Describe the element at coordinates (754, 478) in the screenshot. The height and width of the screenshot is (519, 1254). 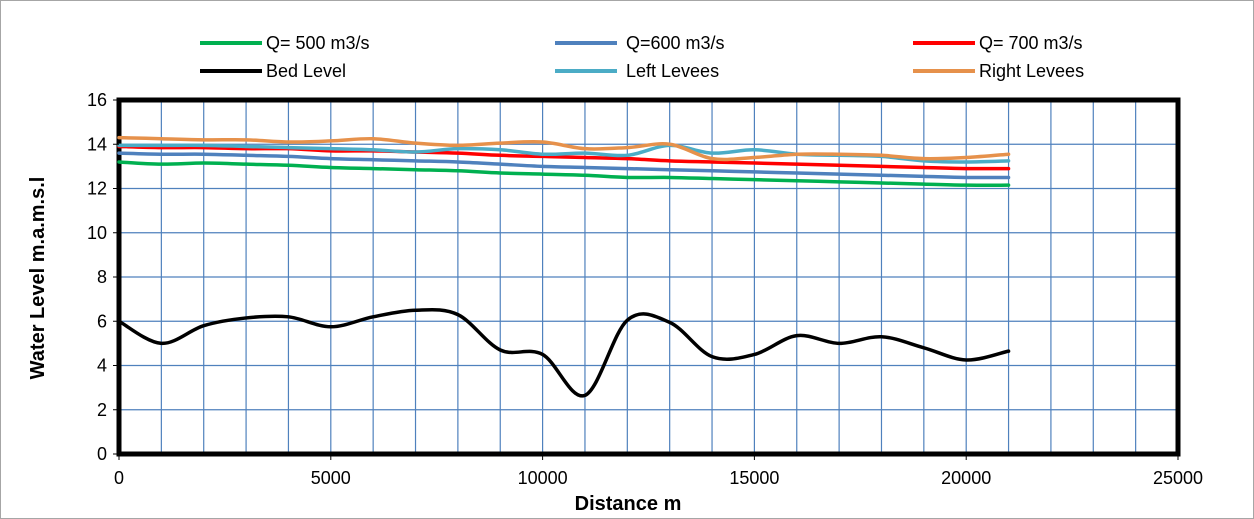
I see `x-tick-label: 15000` at that location.